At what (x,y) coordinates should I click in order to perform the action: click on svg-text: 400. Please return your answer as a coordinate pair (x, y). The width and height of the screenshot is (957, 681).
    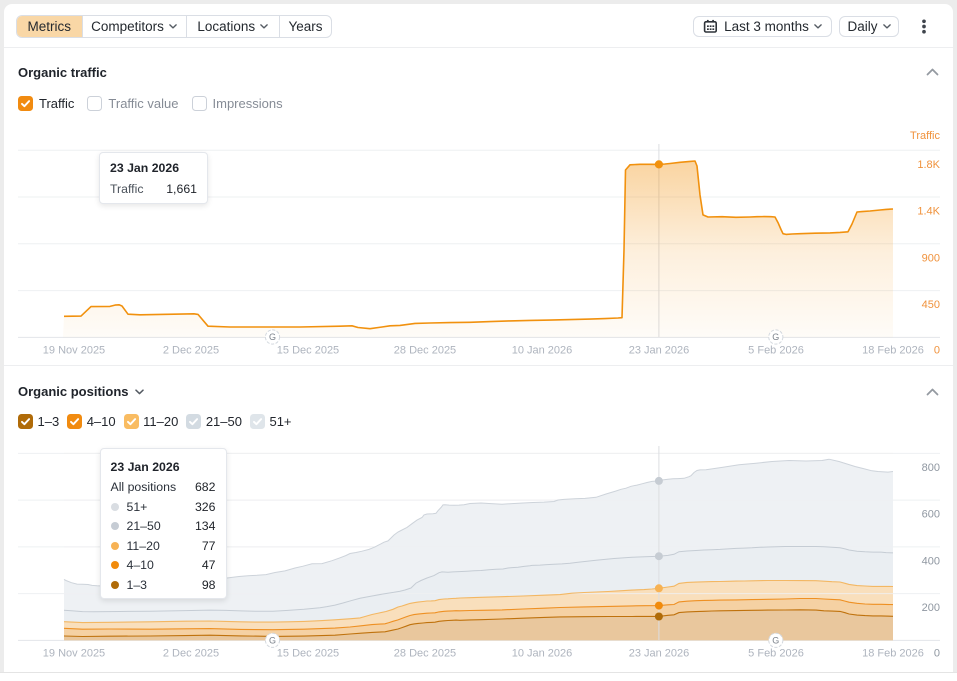
    Looking at the image, I should click on (931, 561).